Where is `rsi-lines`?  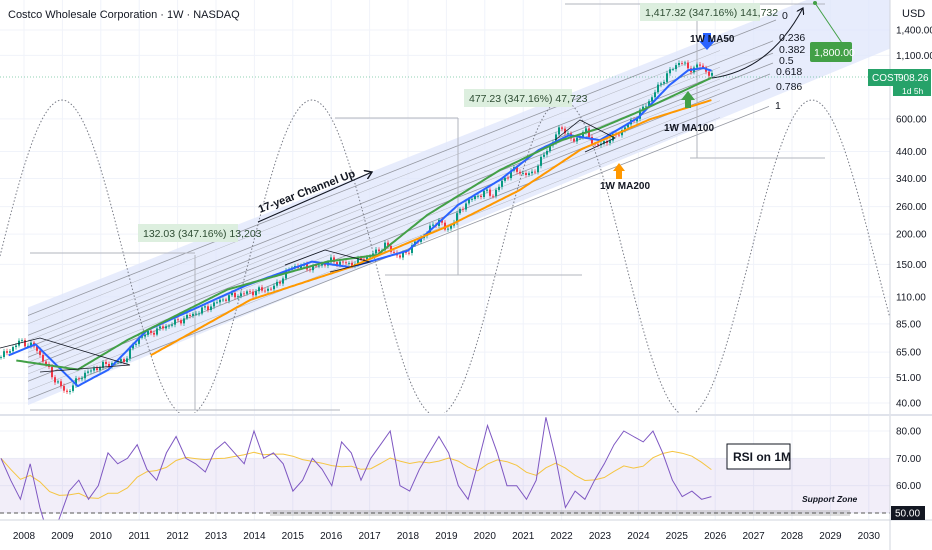 rsi-lines is located at coordinates (356, 468).